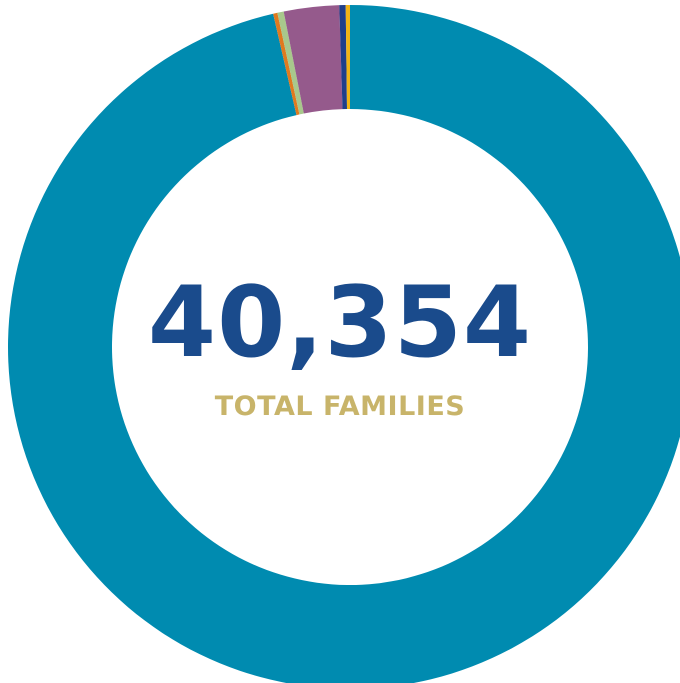 This screenshot has width=680, height=683. I want to click on total-families-value: 40,354, so click(340, 323).